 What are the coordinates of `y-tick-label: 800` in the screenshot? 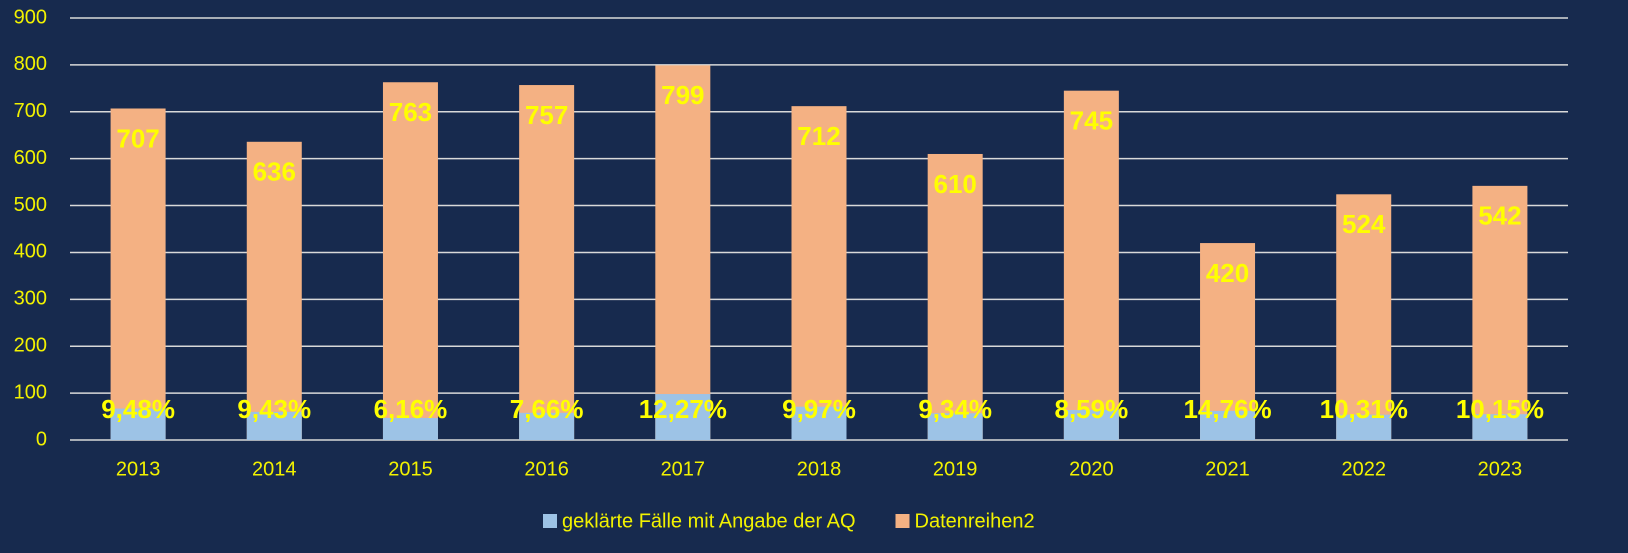 It's located at (30, 64).